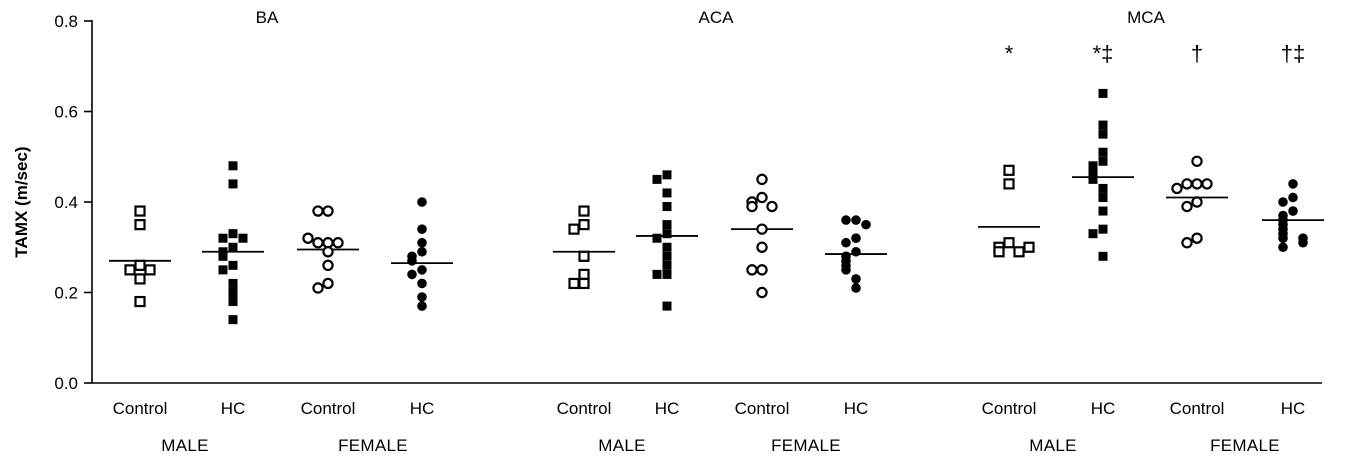 The image size is (1346, 461). What do you see at coordinates (267, 17) in the screenshot?
I see `panel-title: BA` at bounding box center [267, 17].